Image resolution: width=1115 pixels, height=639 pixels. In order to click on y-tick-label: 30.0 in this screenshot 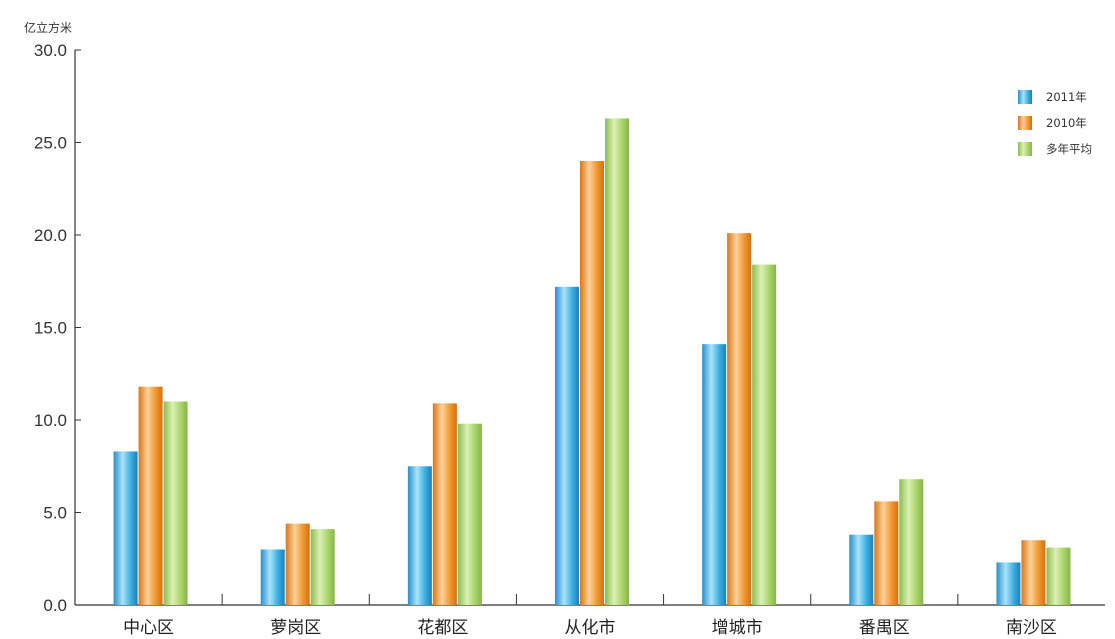, I will do `click(50, 50)`.